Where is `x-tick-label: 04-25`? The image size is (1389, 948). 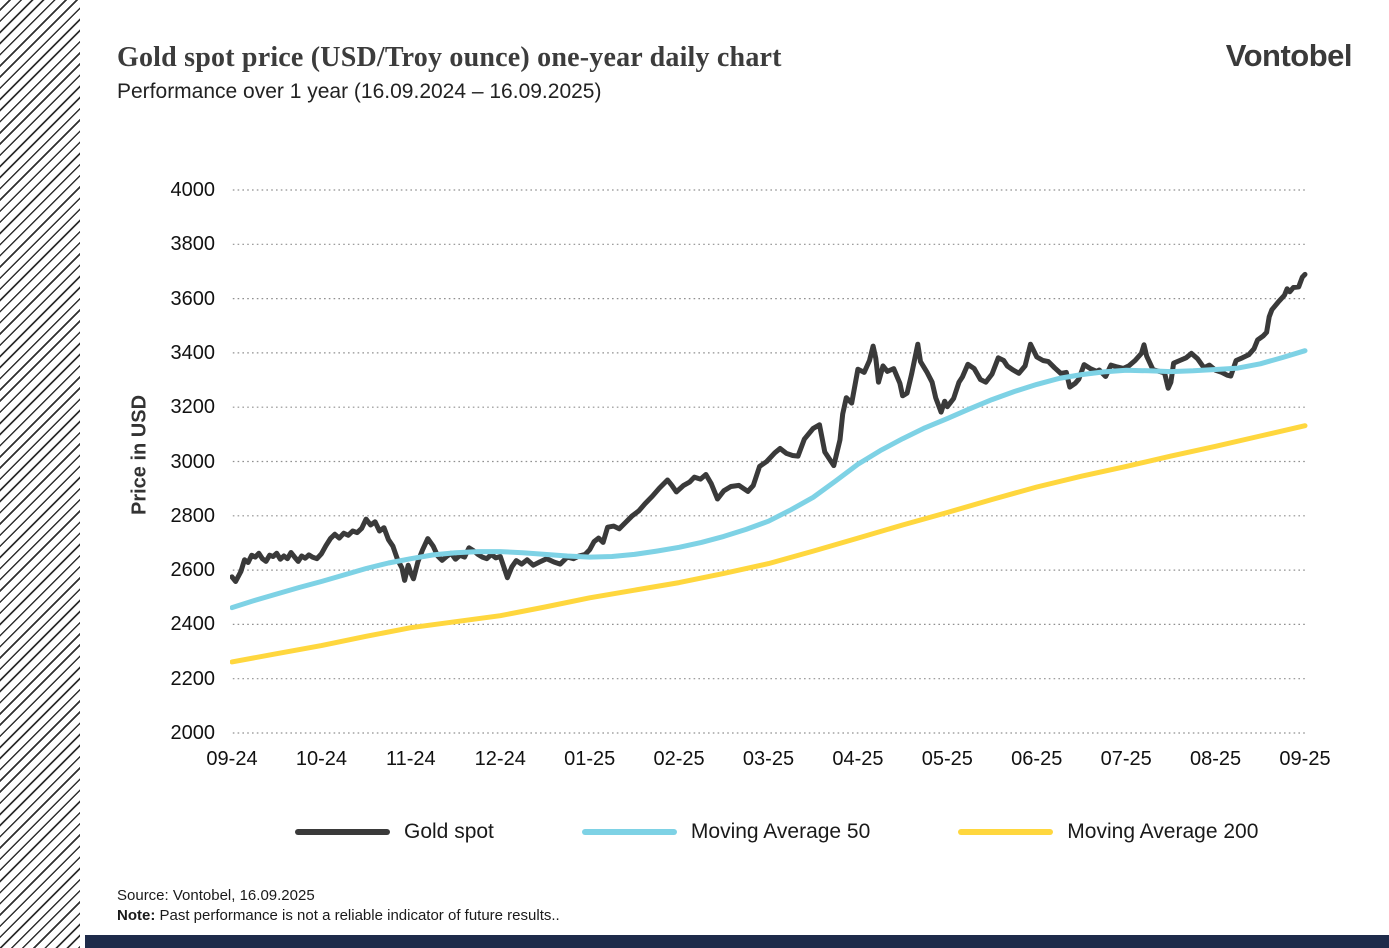 x-tick-label: 04-25 is located at coordinates (858, 759).